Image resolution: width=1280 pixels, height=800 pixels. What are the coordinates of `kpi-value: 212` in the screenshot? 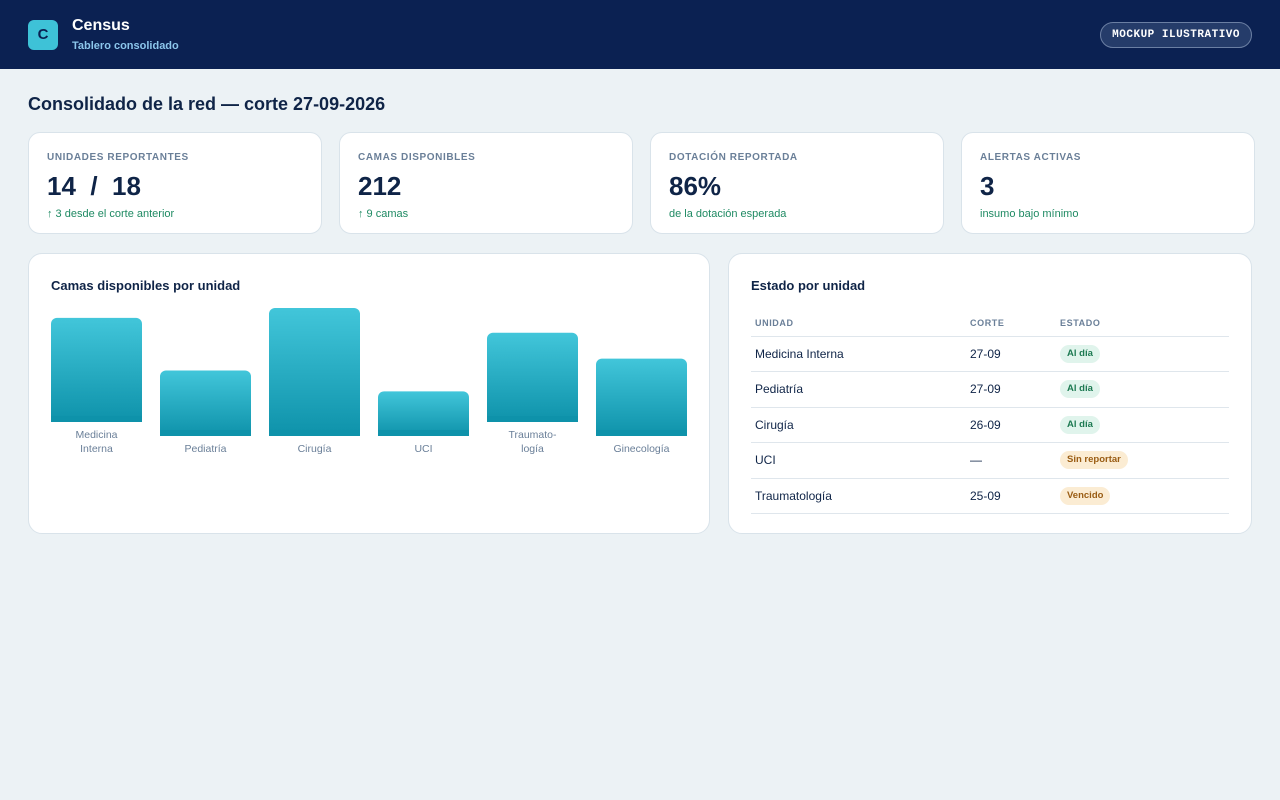 It's located at (380, 186).